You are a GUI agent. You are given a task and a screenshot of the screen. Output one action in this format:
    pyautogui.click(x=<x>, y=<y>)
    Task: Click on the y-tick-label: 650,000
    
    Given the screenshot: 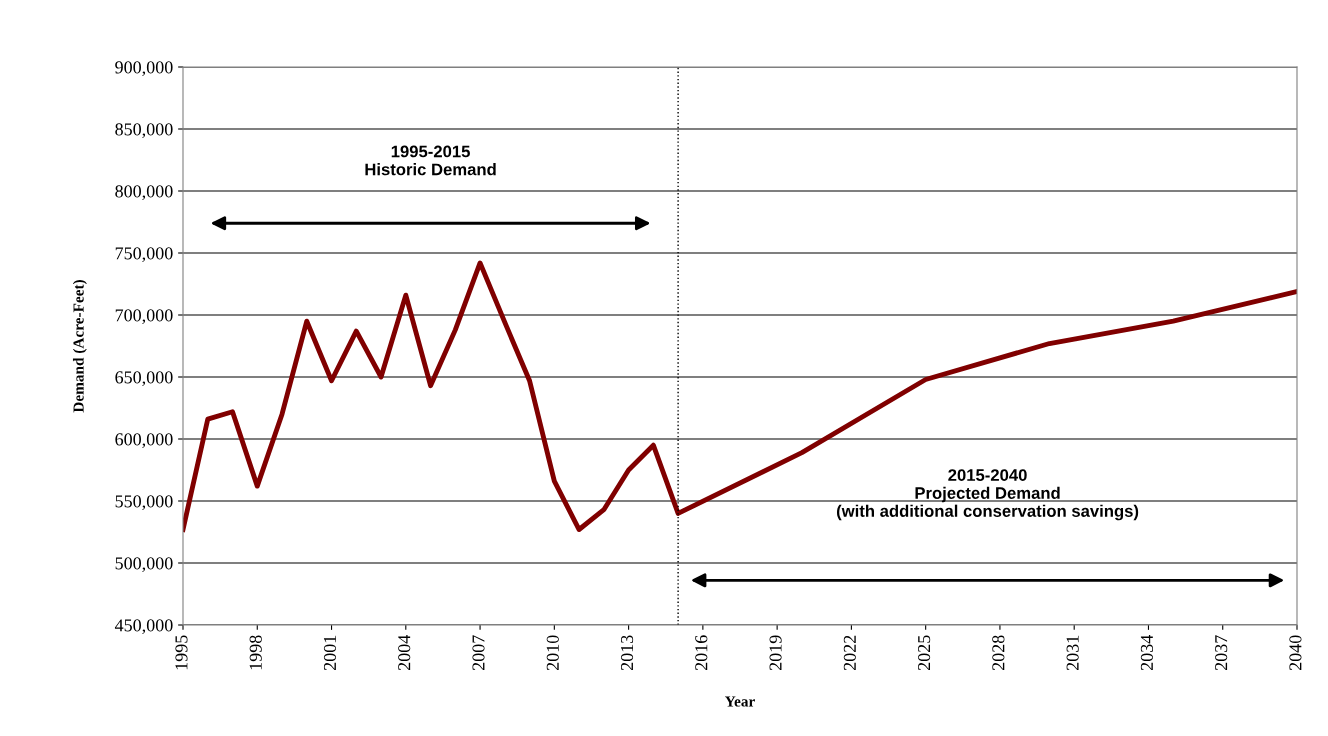 What is the action you would take?
    pyautogui.click(x=144, y=379)
    